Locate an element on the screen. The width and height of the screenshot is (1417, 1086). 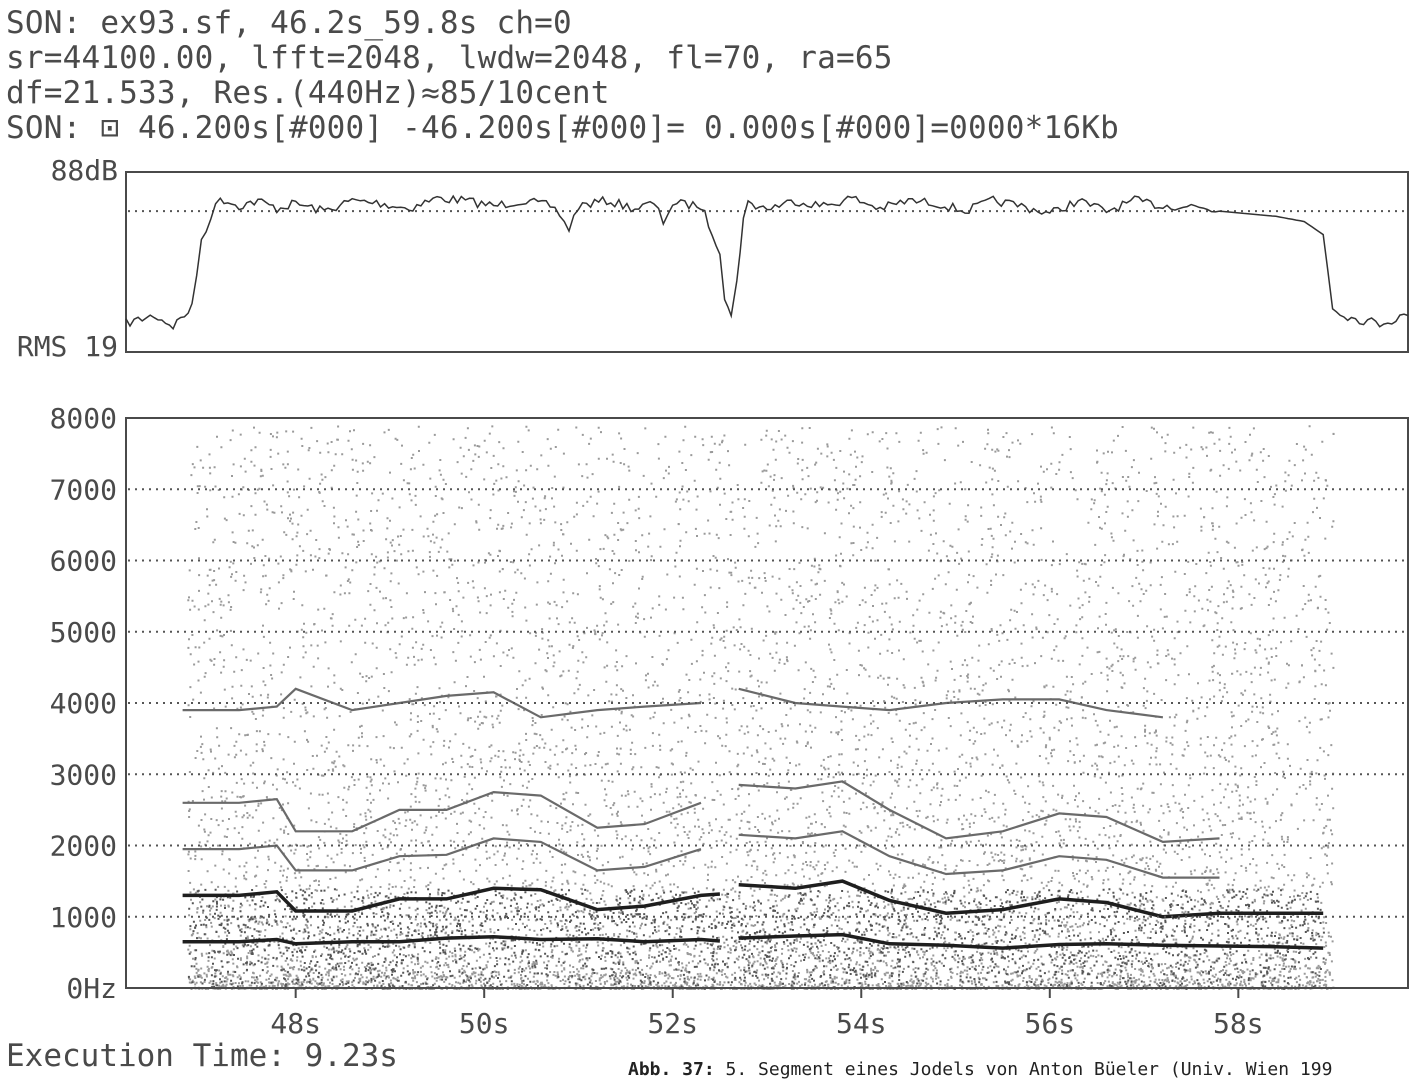
x-tick-label: 50s is located at coordinates (484, 1023).